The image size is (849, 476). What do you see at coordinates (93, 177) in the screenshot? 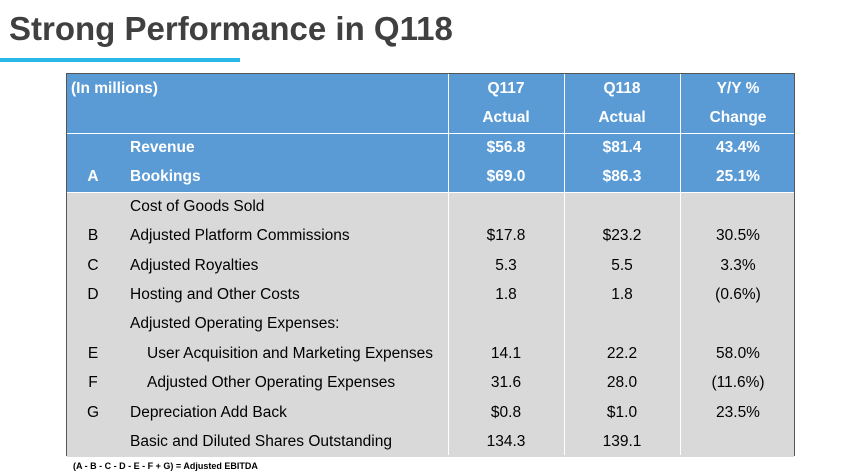
I see `row-letter: A` at bounding box center [93, 177].